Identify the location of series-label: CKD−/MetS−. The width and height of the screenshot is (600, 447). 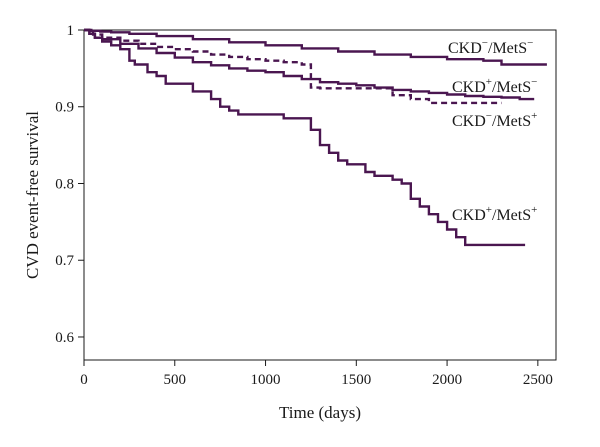
(490, 47).